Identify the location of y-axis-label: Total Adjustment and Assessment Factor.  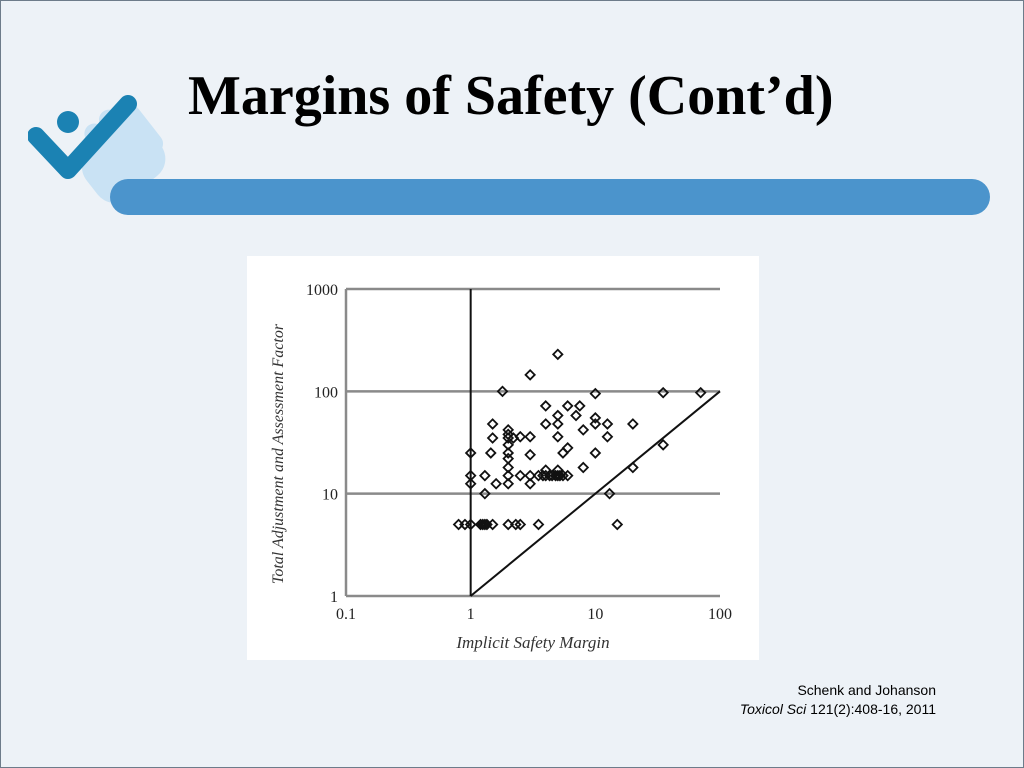
(278, 453).